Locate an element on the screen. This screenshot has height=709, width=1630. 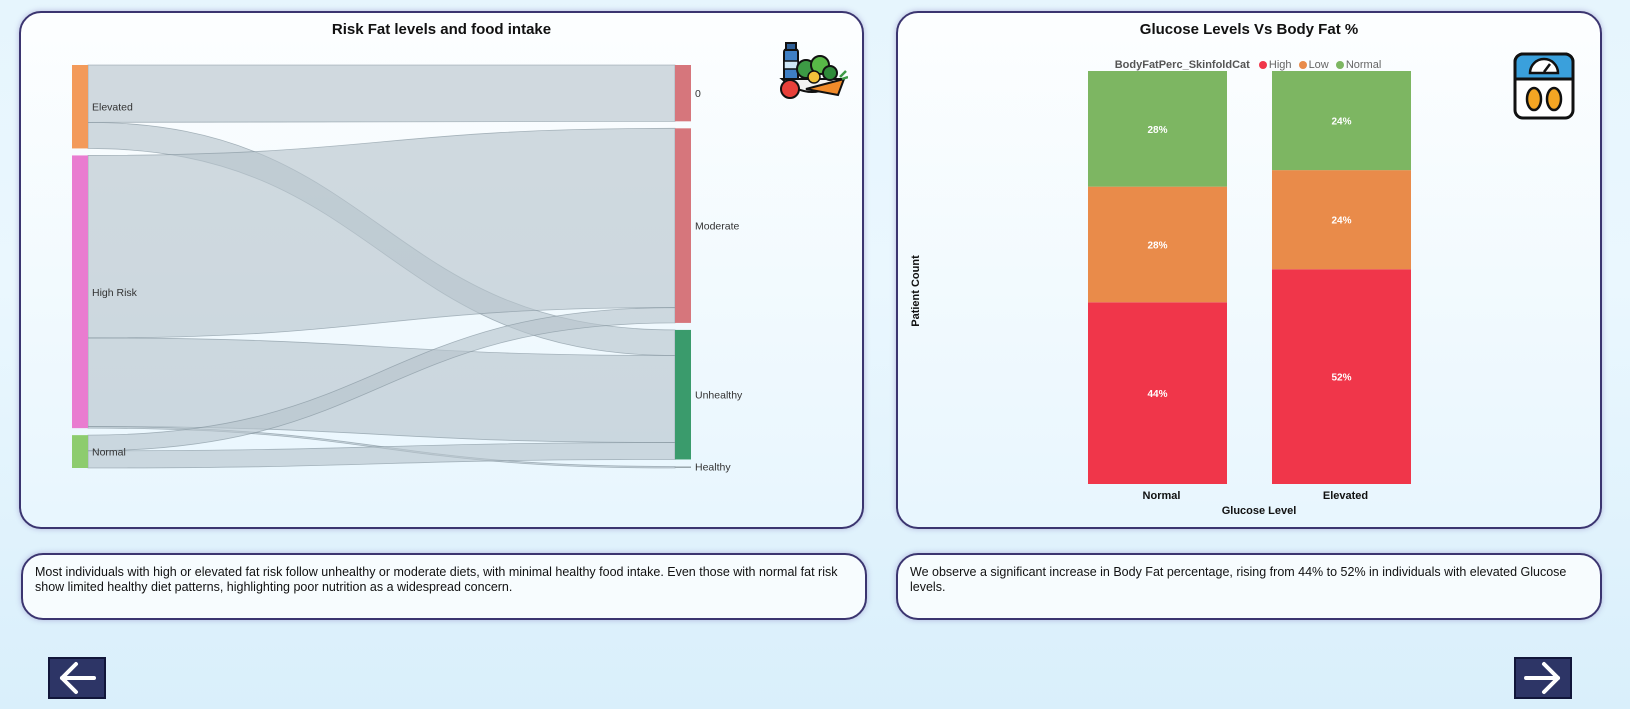
bar-segment-normal-high is located at coordinates (1157, 393).